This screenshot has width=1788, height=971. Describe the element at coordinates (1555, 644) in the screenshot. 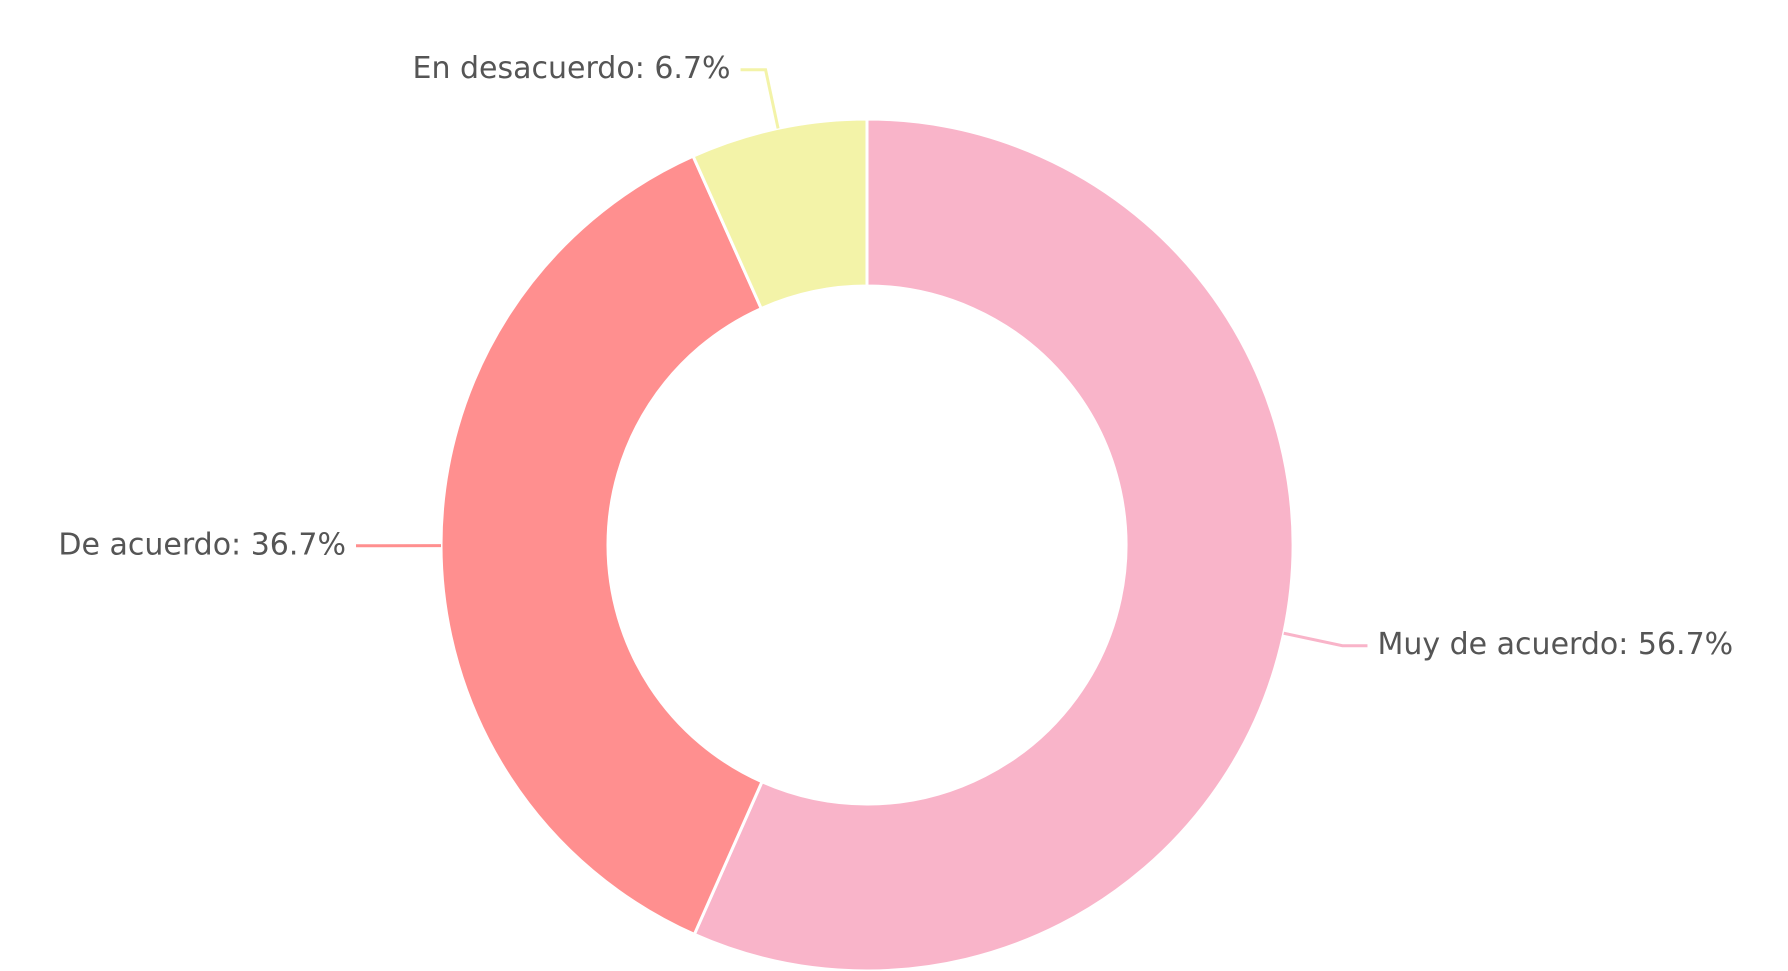

I see `data-label: Muy de acuerdo: 56.7%` at that location.